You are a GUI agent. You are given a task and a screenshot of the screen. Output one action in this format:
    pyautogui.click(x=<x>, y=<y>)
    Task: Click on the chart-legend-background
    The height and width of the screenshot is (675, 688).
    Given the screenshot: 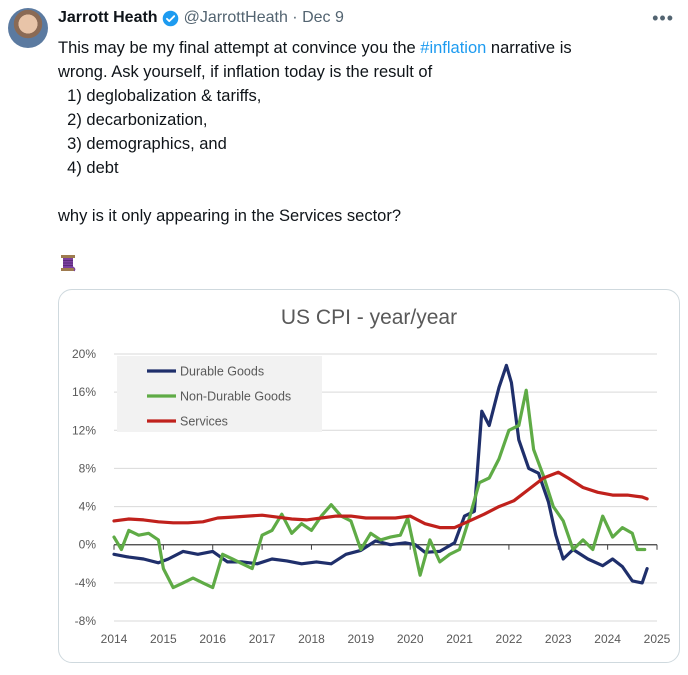 What is the action you would take?
    pyautogui.click(x=219, y=394)
    